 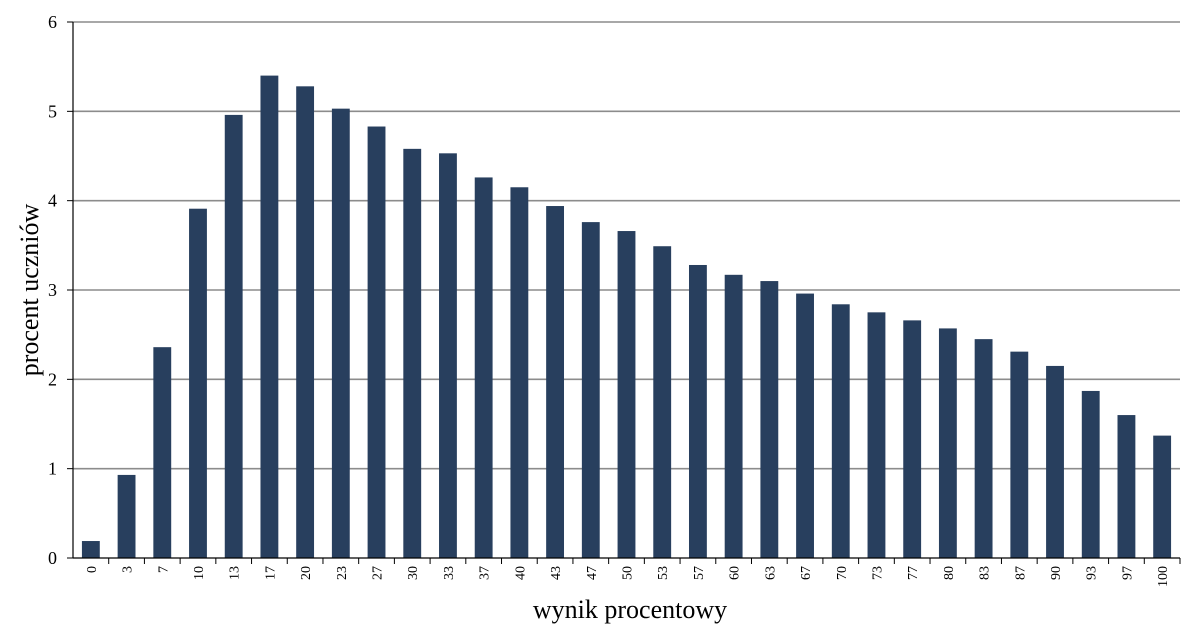 I want to click on y-tick-label: 0, so click(x=52, y=558).